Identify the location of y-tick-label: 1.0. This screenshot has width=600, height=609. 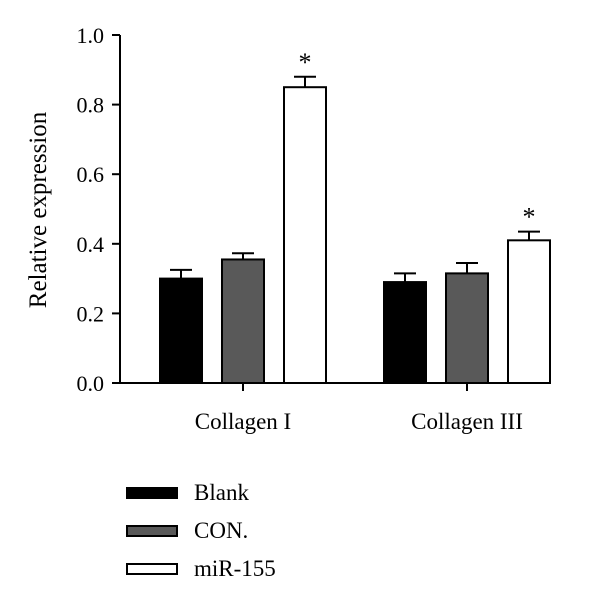
(91, 35).